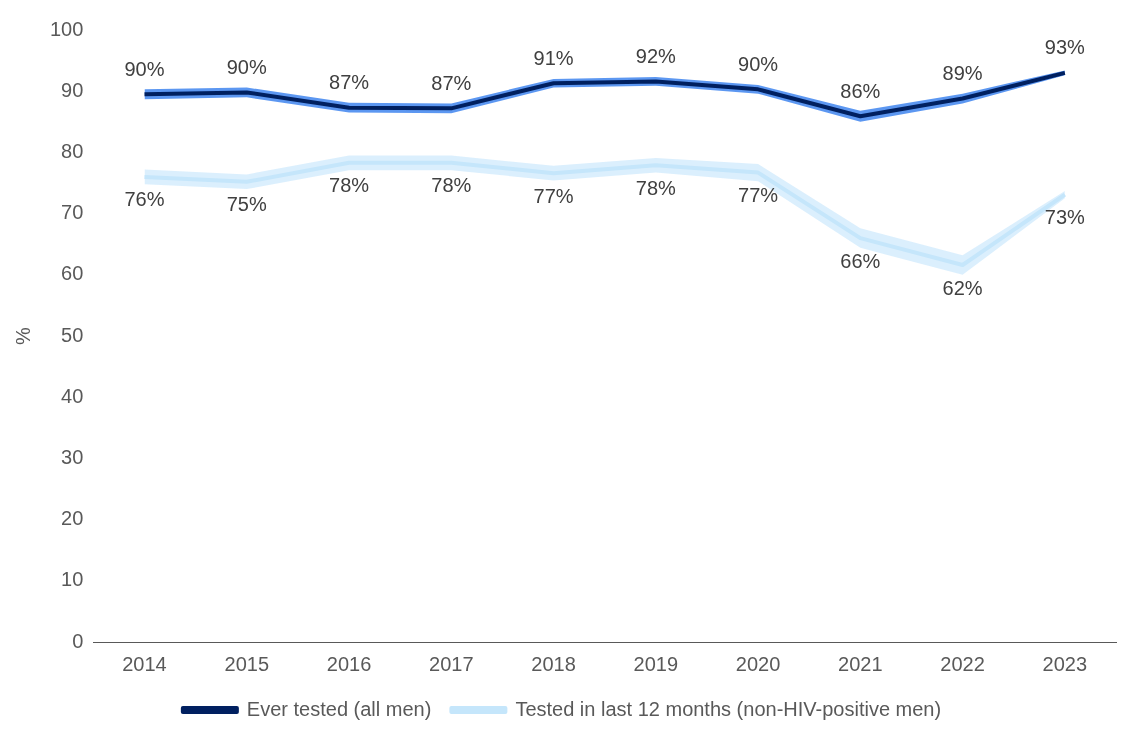  I want to click on y-tick-label: 30, so click(72, 456).